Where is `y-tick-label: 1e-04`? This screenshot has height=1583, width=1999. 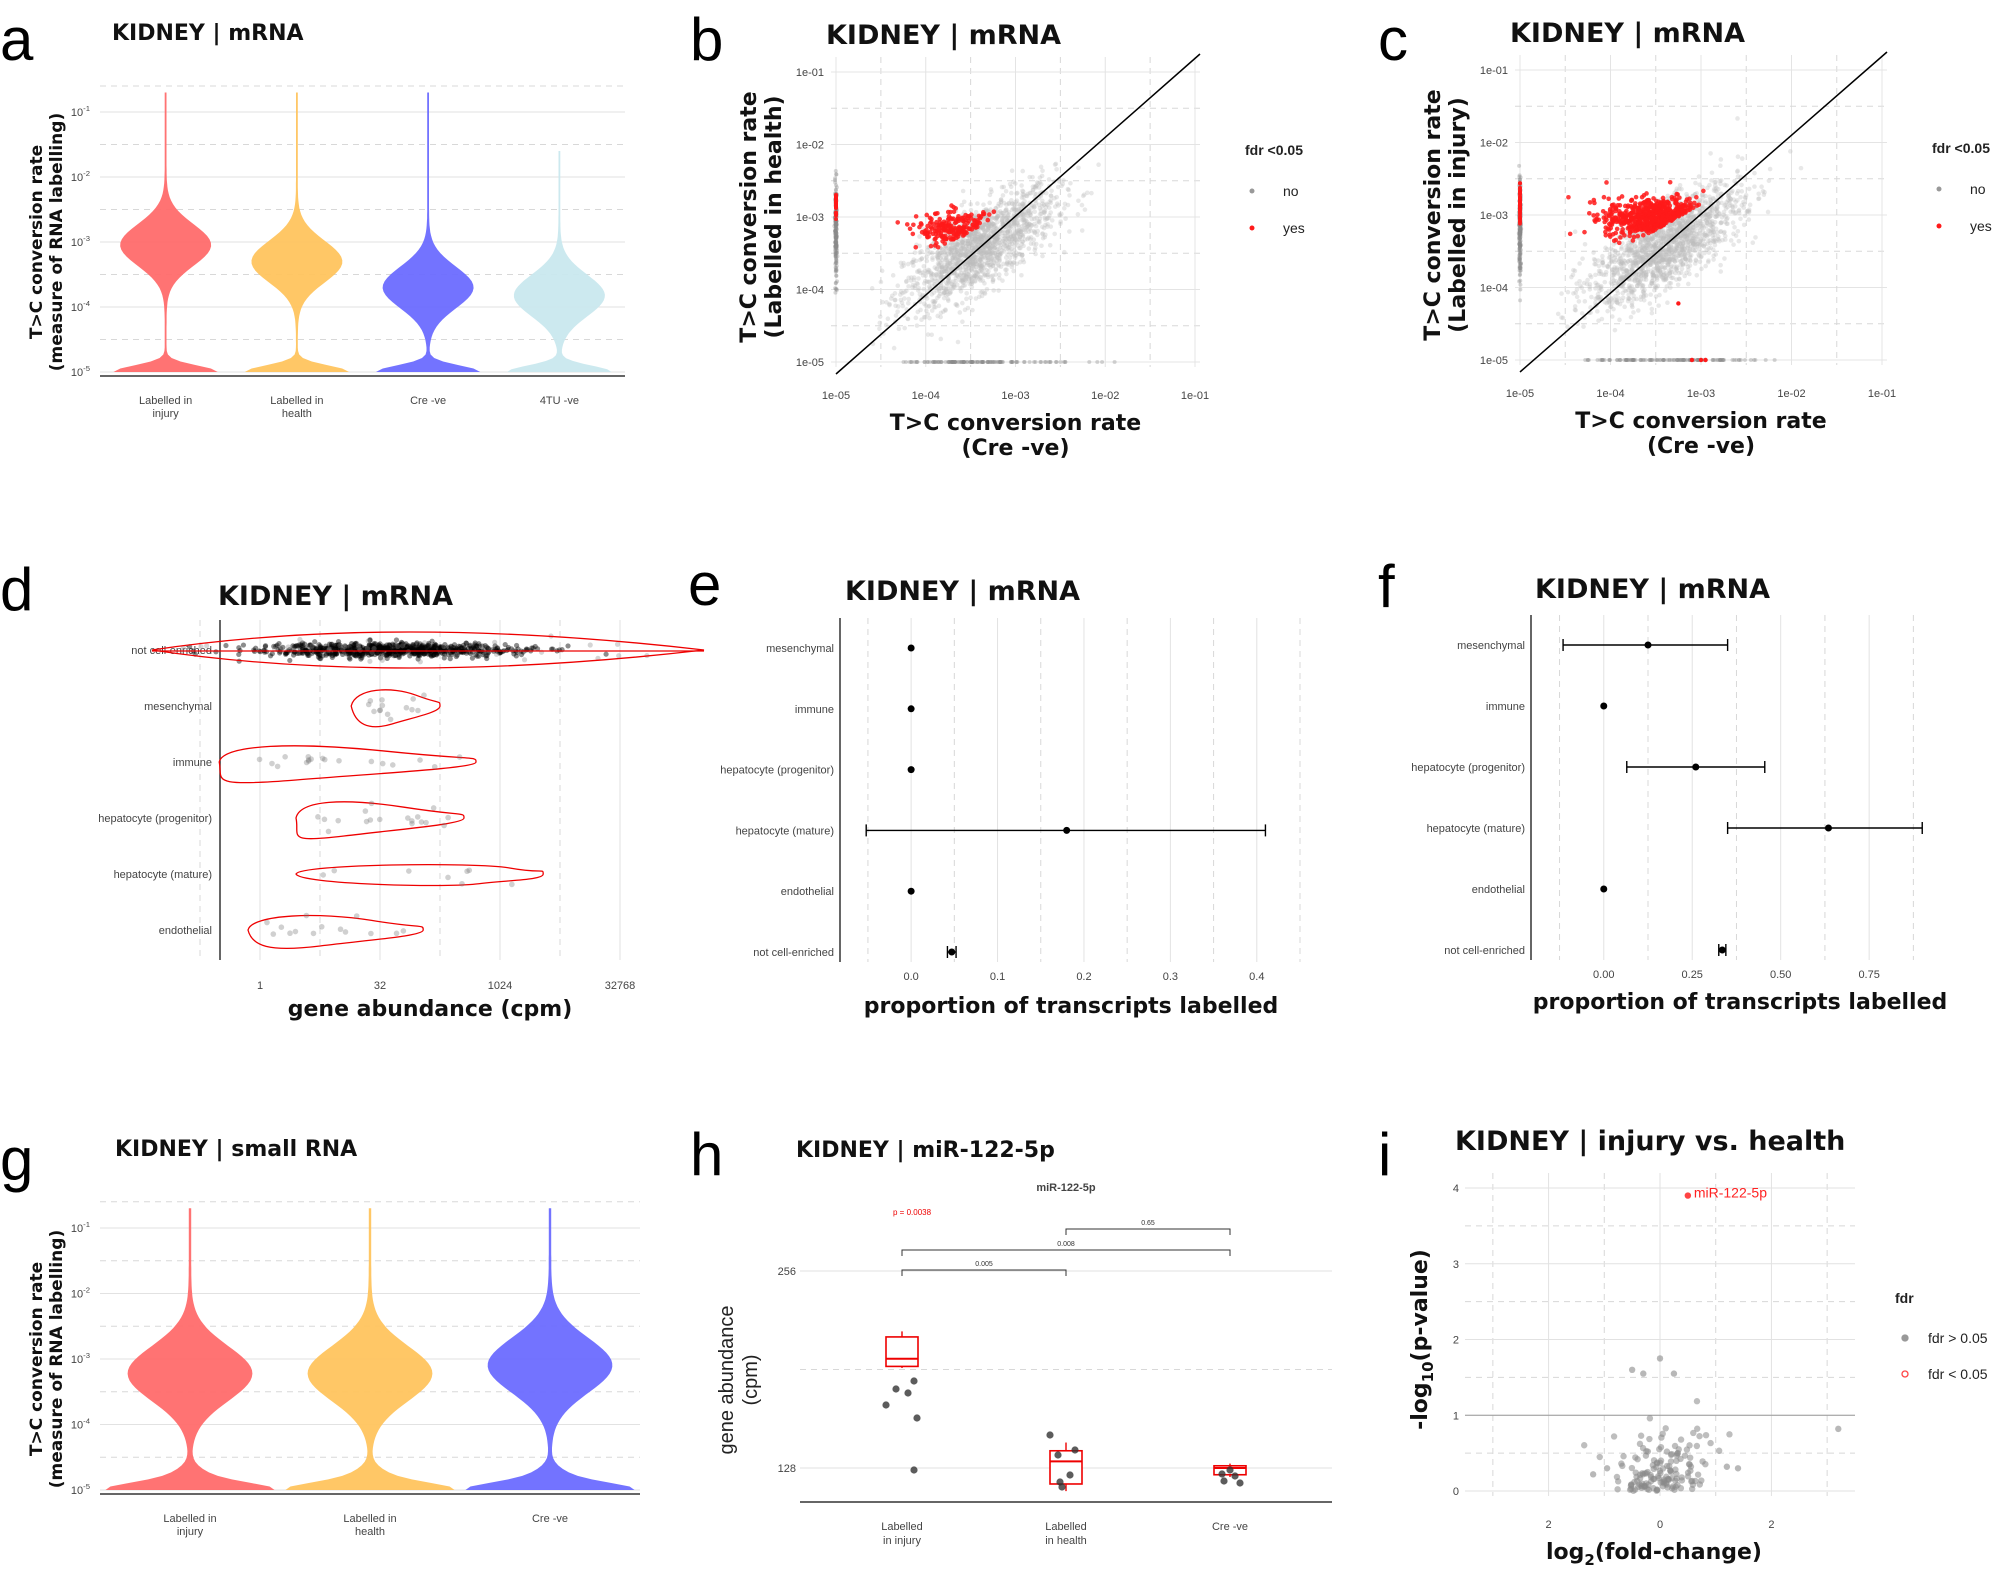 y-tick-label: 1e-04 is located at coordinates (1494, 289).